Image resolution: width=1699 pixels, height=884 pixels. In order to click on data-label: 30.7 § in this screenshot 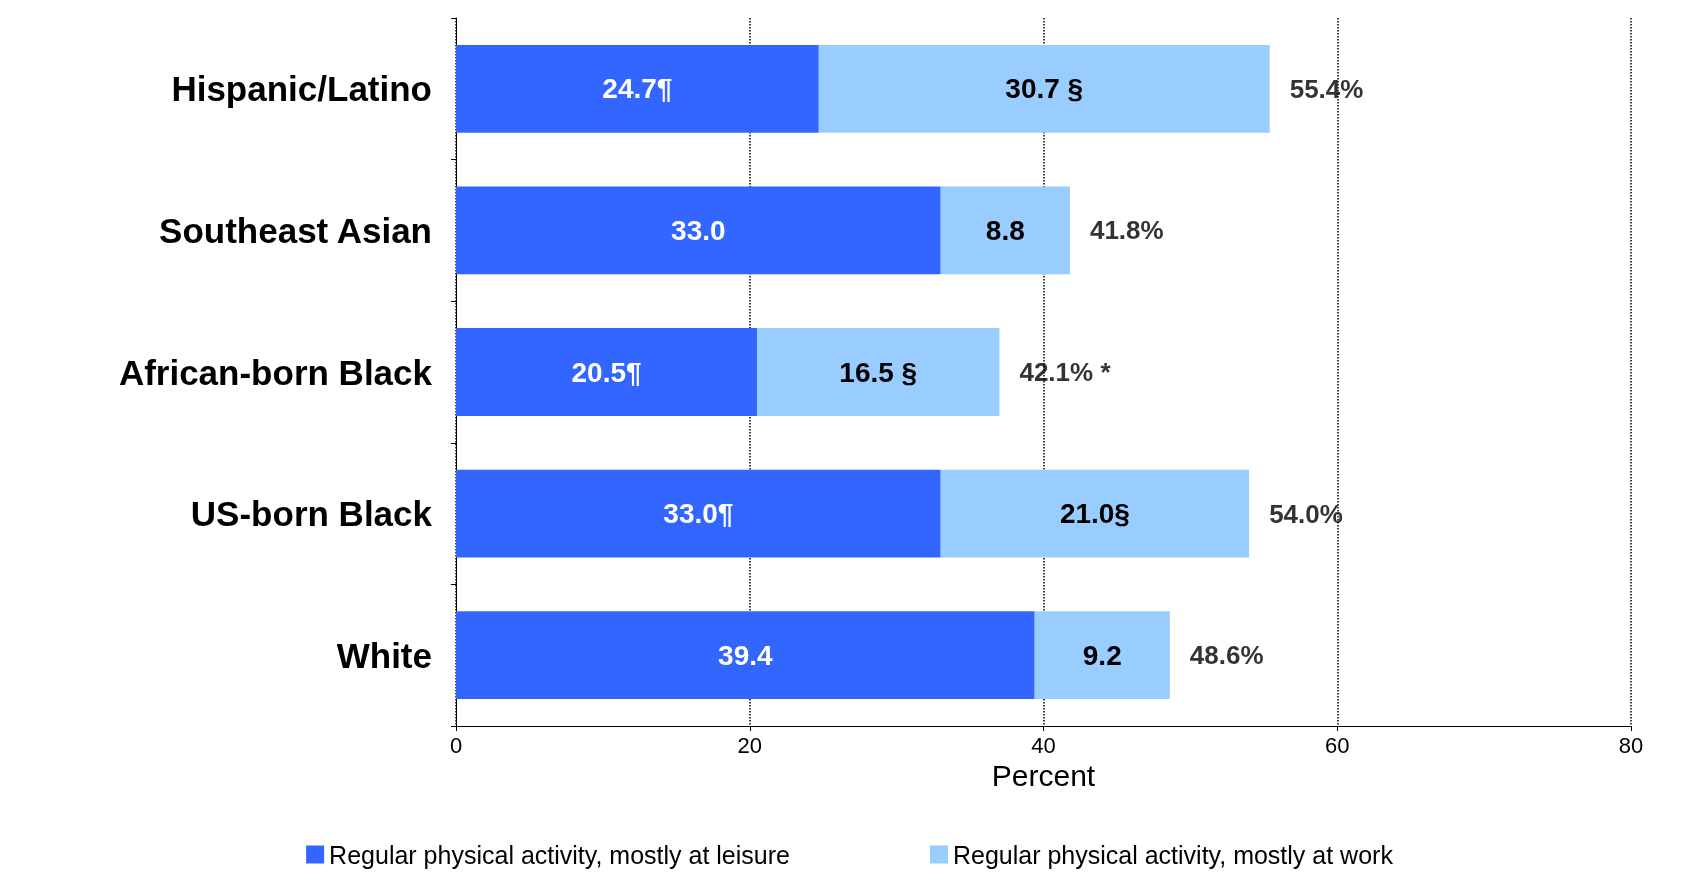, I will do `click(1044, 89)`.